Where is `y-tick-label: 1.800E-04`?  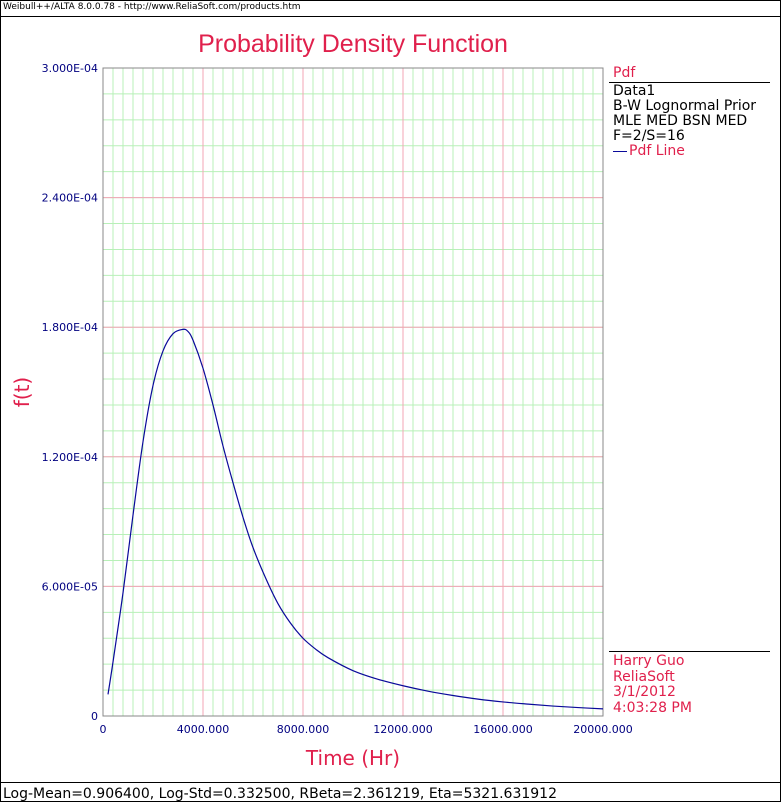
y-tick-label: 1.800E-04 is located at coordinates (70, 327).